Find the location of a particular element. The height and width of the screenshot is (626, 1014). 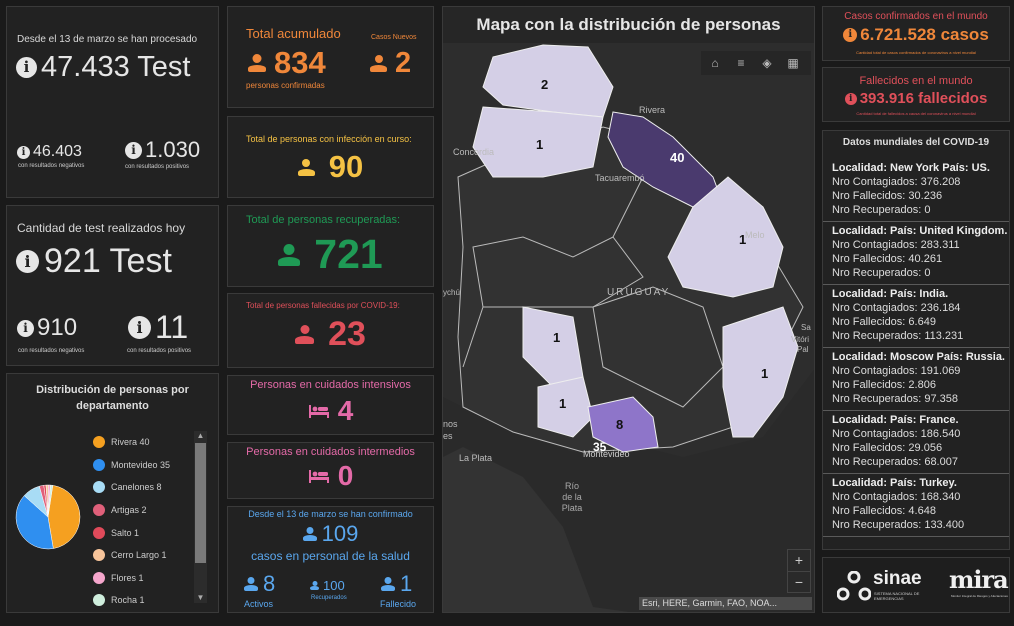

legend-label: Artigas 2 is located at coordinates (129, 510).